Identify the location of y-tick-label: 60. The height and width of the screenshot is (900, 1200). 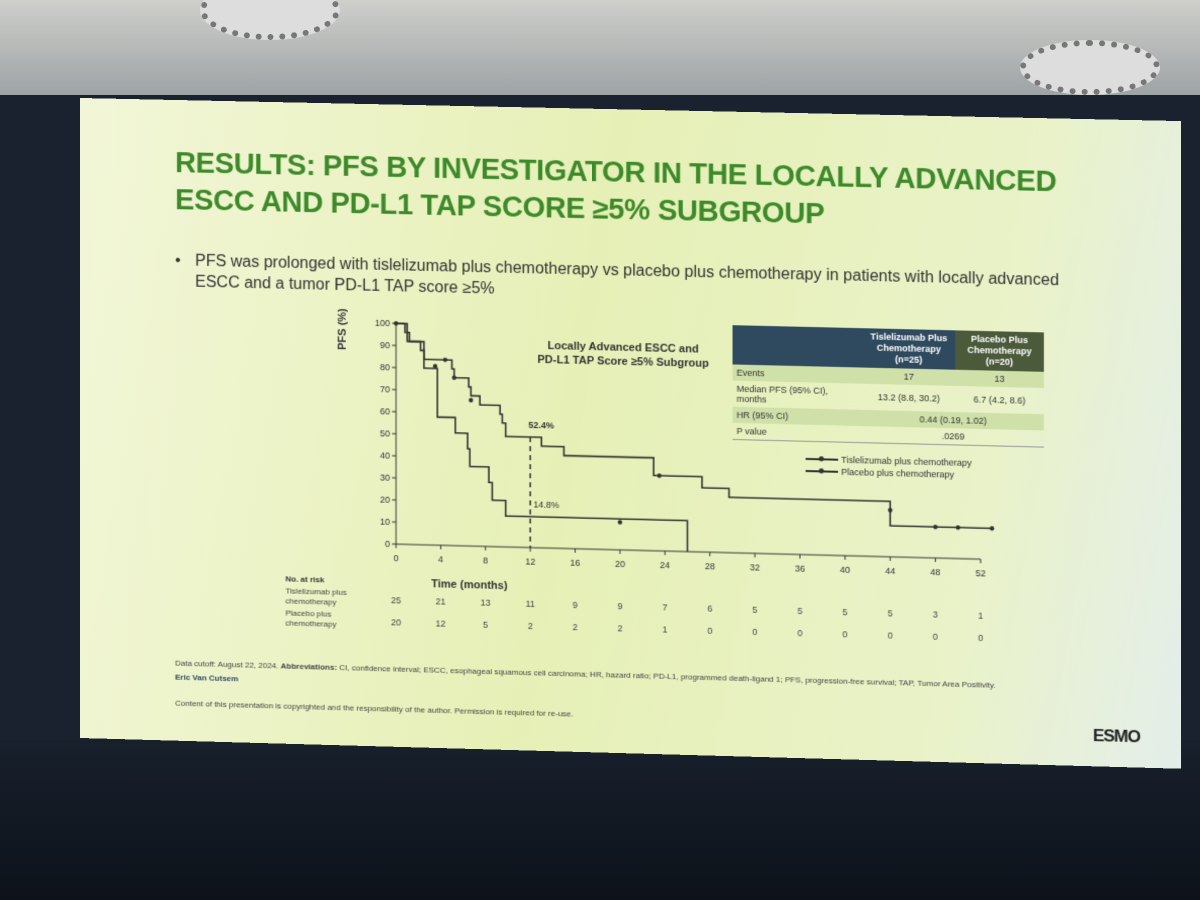
(385, 411).